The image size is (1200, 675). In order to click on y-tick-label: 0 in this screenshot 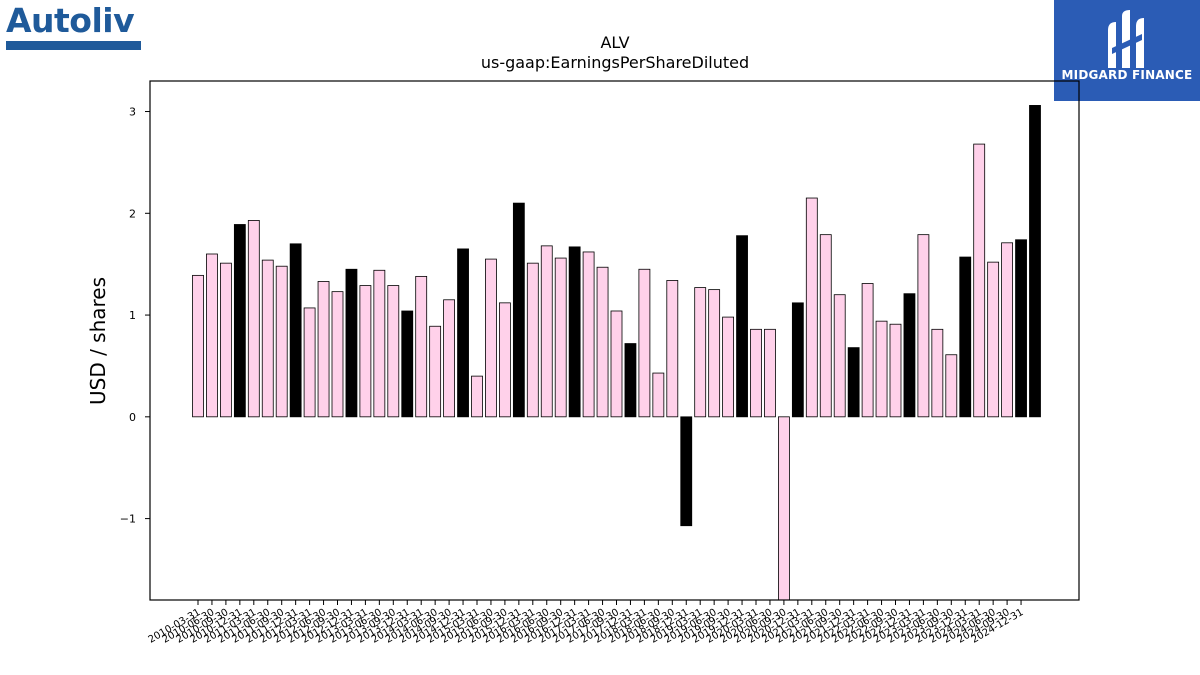, I will do `click(132, 417)`.